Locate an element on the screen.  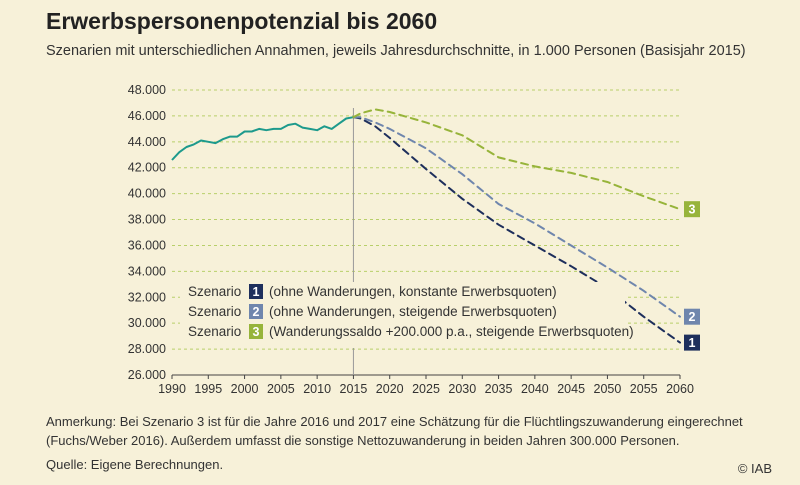
x-tick-label: 2055 is located at coordinates (644, 389).